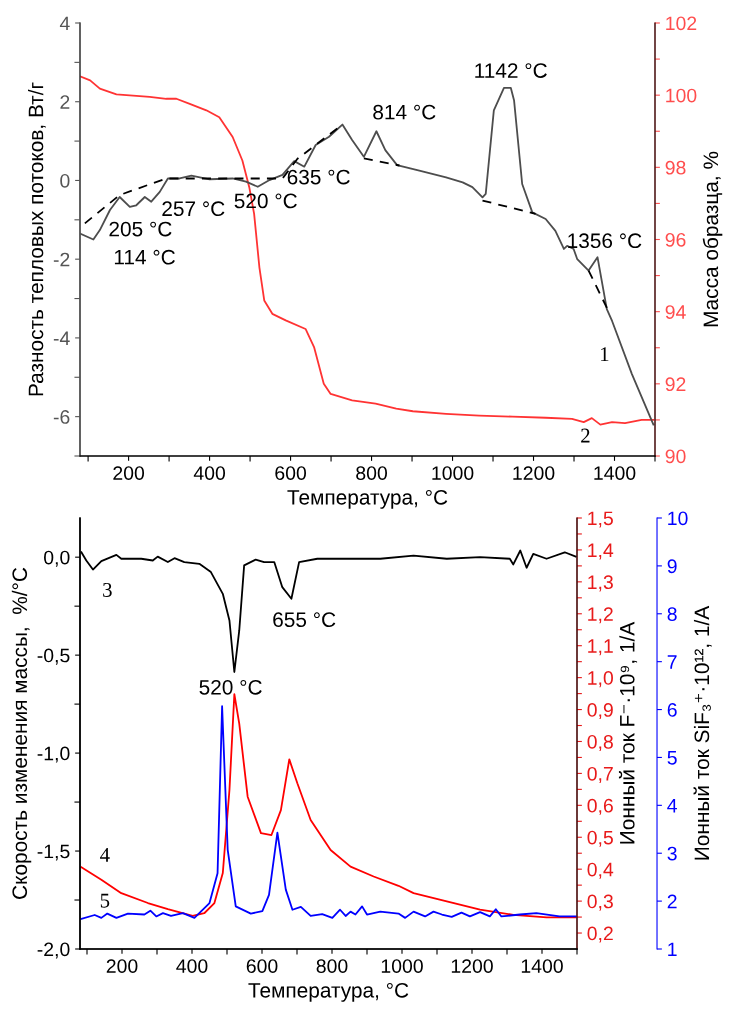  I want to click on y-tick-label: -0,5, so click(53, 656).